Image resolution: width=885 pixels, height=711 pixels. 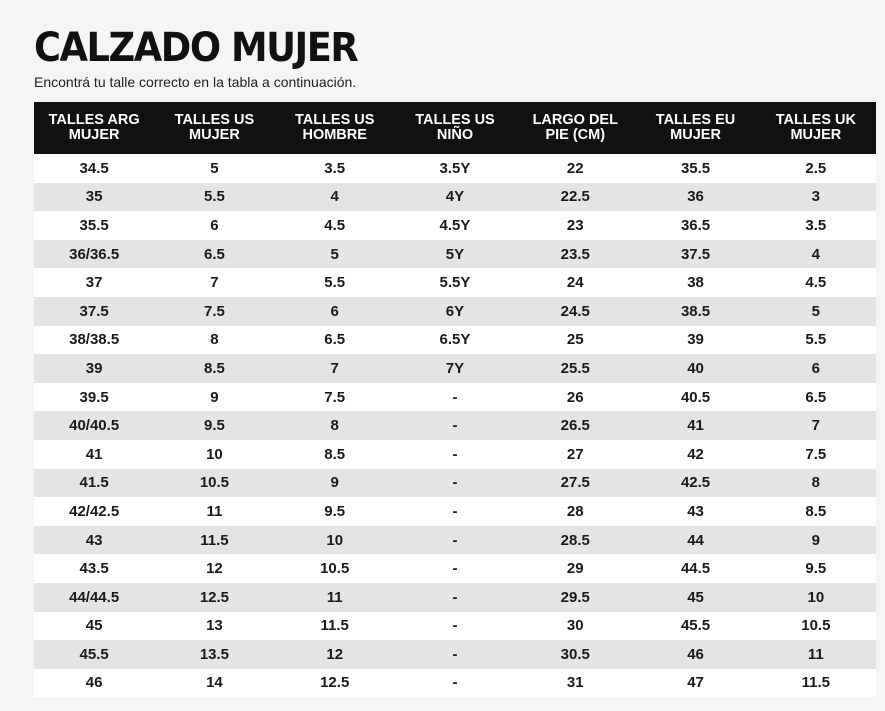 What do you see at coordinates (575, 128) in the screenshot?
I see `header-largo-del-pie: LARGO DEL PIE (CM)` at bounding box center [575, 128].